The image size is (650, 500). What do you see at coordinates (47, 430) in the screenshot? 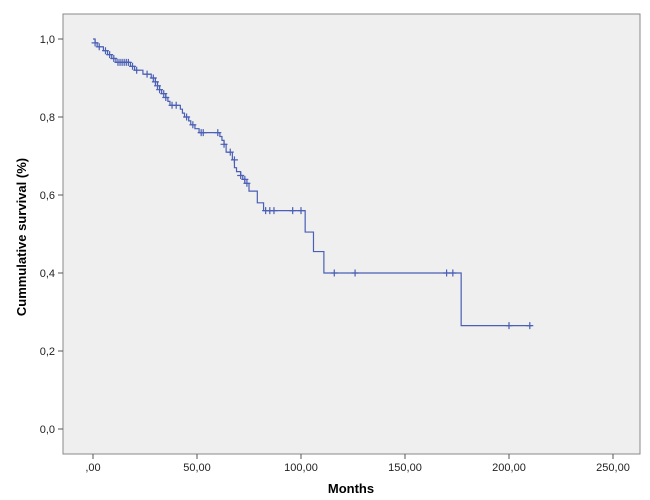
I see `y-tick-label: 0,0` at bounding box center [47, 430].